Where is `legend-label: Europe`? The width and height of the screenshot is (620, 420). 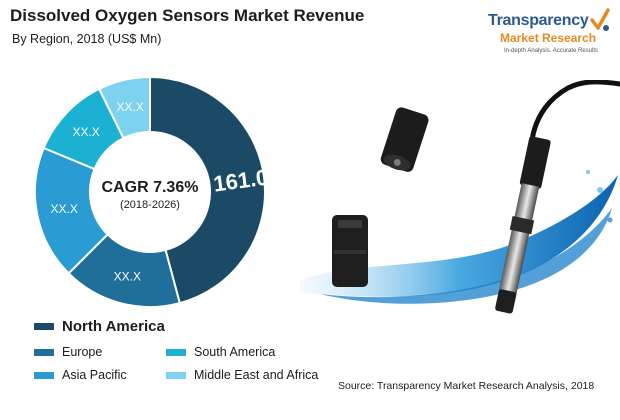
legend-label: Europe is located at coordinates (82, 352).